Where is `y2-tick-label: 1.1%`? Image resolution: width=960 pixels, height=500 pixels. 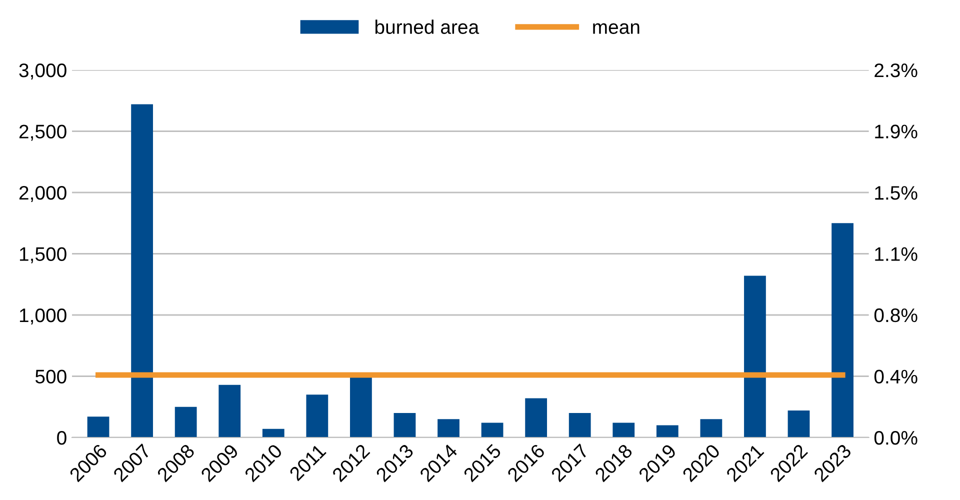 y2-tick-label: 1.1% is located at coordinates (896, 254).